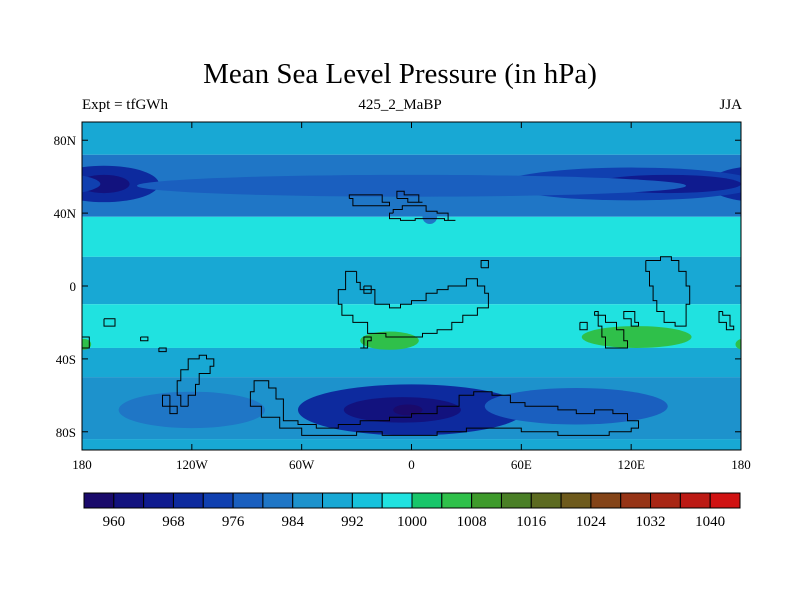  What do you see at coordinates (411, 464) in the screenshot?
I see `x-tick-label: 0` at bounding box center [411, 464].